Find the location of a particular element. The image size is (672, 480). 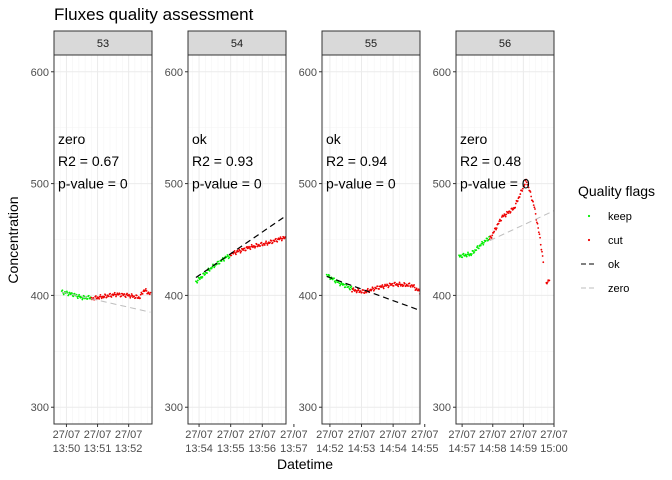

panel-annotation: p-value = 0 is located at coordinates (227, 184).